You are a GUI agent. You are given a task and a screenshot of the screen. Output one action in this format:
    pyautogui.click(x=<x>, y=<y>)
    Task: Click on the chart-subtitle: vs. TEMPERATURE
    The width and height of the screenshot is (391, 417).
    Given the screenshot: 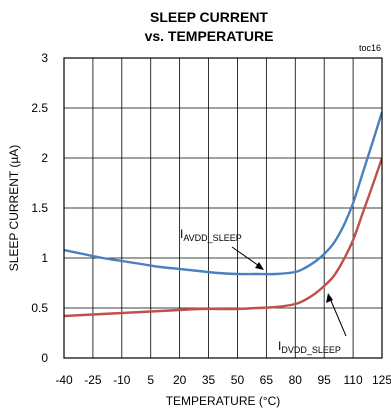 What is the action you would take?
    pyautogui.click(x=209, y=36)
    